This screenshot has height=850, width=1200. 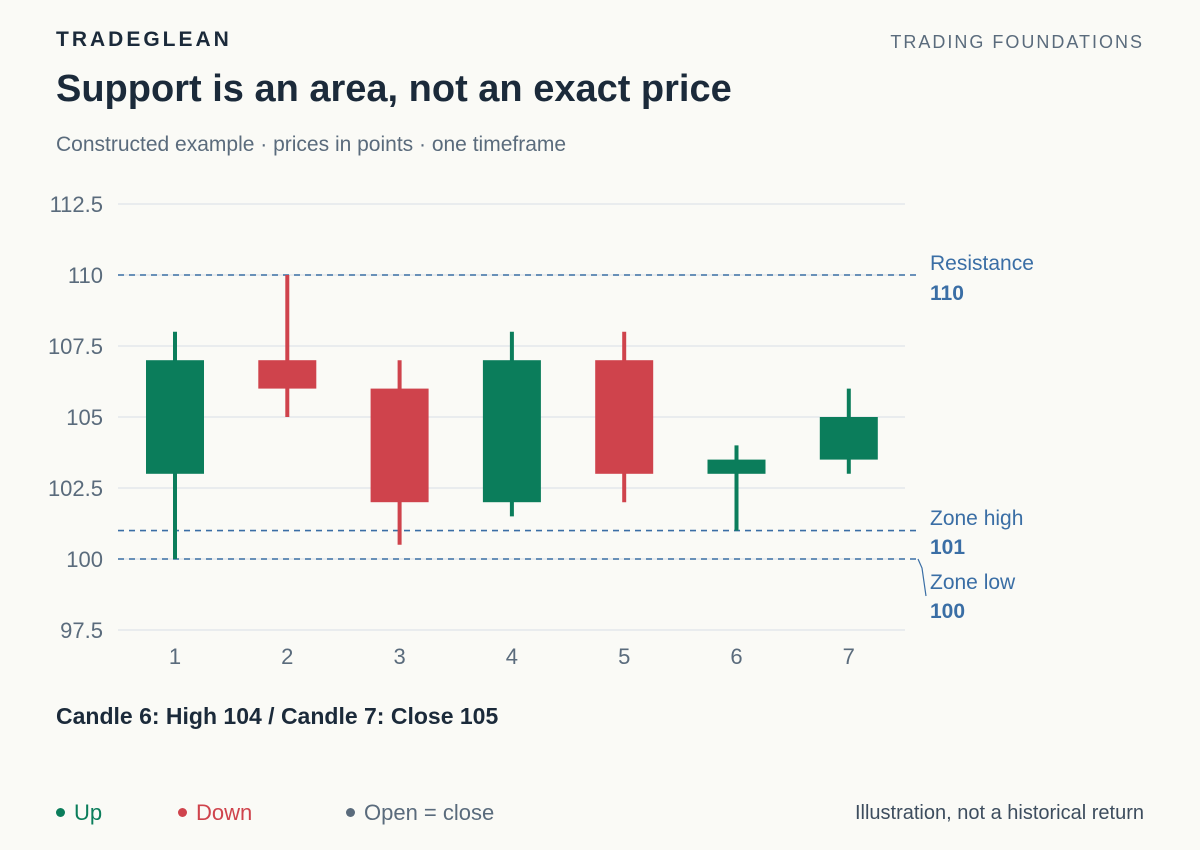 What do you see at coordinates (76, 204) in the screenshot?
I see `y-tick-label: 112.5` at bounding box center [76, 204].